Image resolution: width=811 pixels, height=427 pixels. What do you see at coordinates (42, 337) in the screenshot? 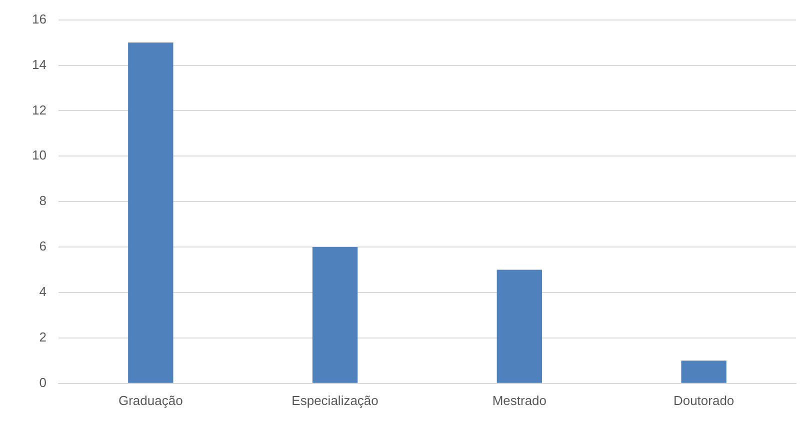
I see `y-tick-label: 2` at bounding box center [42, 337].